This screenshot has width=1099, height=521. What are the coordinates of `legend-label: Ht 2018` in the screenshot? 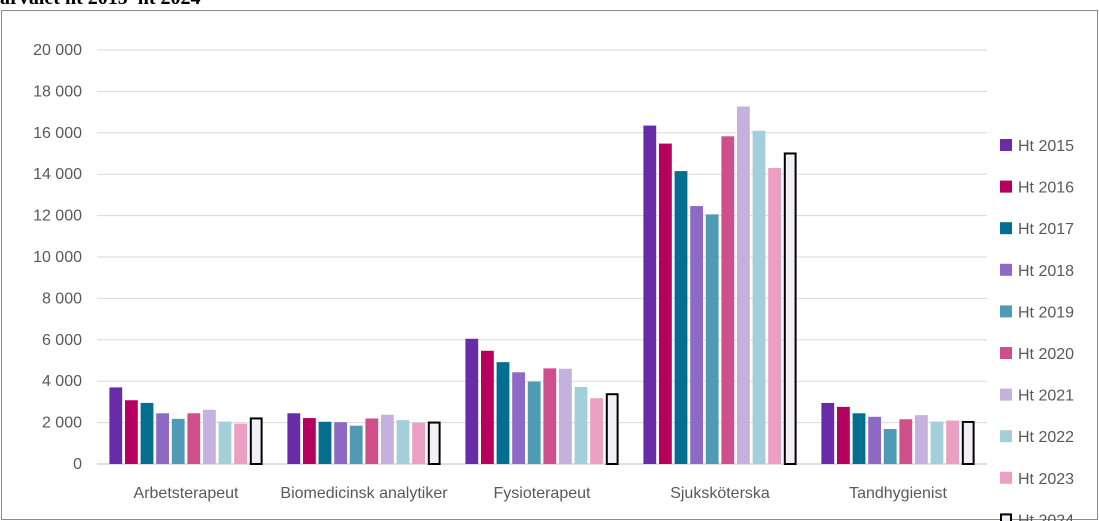 It's located at (1046, 271).